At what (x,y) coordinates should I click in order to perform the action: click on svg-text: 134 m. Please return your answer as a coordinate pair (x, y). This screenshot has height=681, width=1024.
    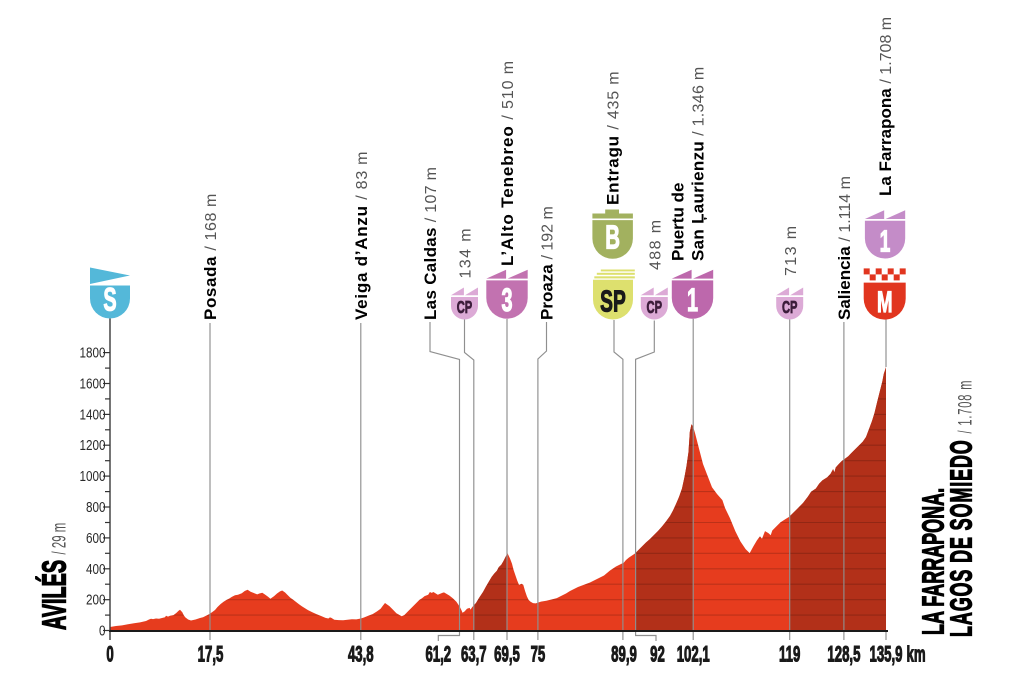
    Looking at the image, I should click on (466, 252).